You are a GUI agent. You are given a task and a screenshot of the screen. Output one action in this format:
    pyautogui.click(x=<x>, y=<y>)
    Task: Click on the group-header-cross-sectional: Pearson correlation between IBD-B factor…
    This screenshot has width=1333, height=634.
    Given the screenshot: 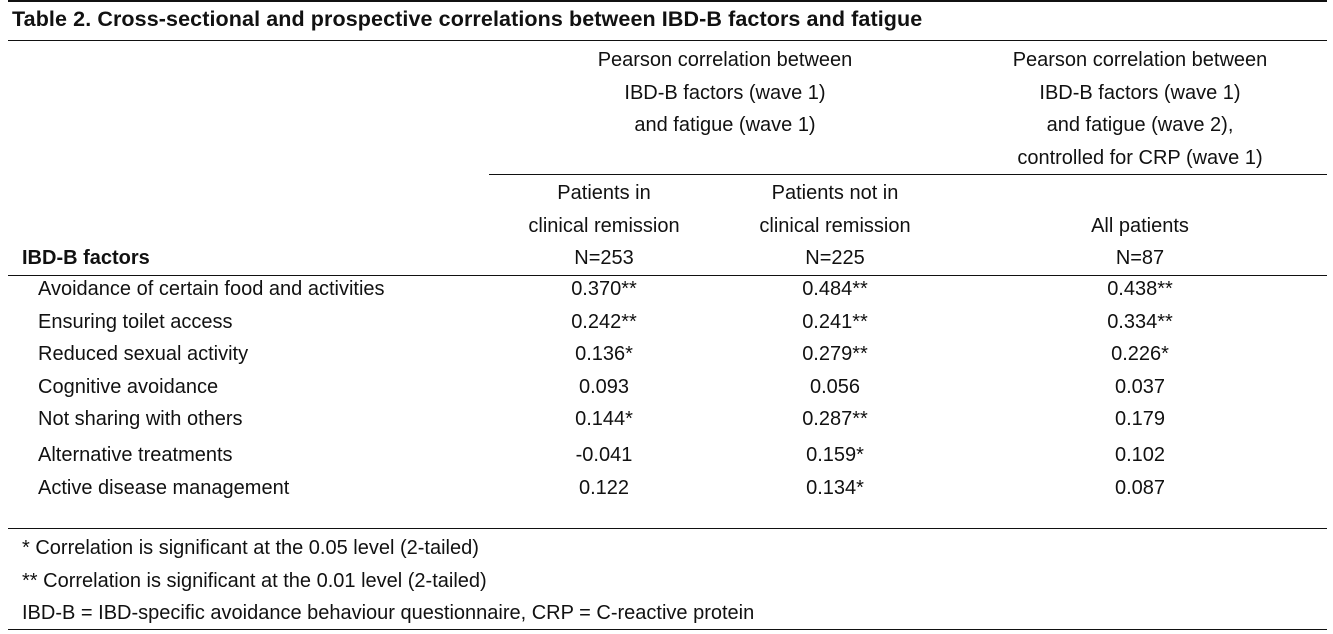 What is the action you would take?
    pyautogui.click(x=725, y=93)
    